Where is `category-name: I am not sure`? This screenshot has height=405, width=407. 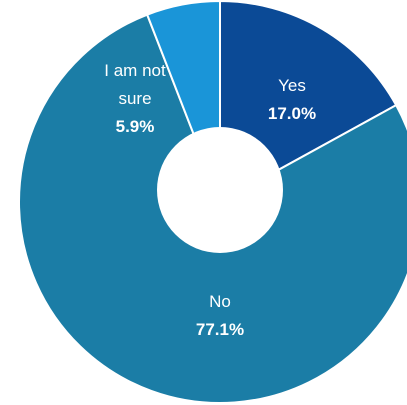
category-name: I am not sure is located at coordinates (135, 84).